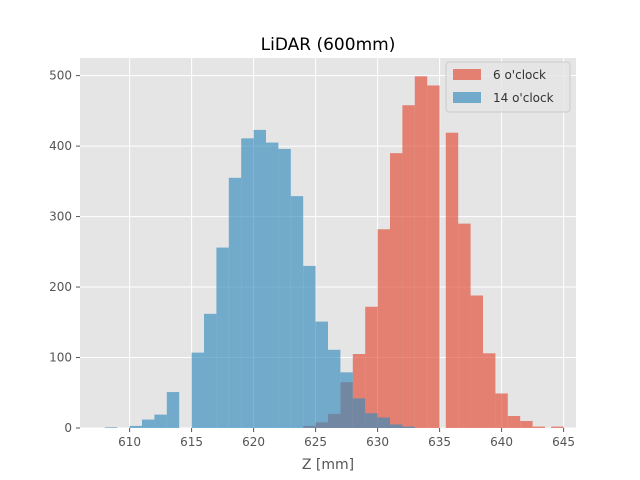 The width and height of the screenshot is (640, 480). What do you see at coordinates (467, 97) in the screenshot?
I see `legend-swatch-14-oclock` at bounding box center [467, 97].